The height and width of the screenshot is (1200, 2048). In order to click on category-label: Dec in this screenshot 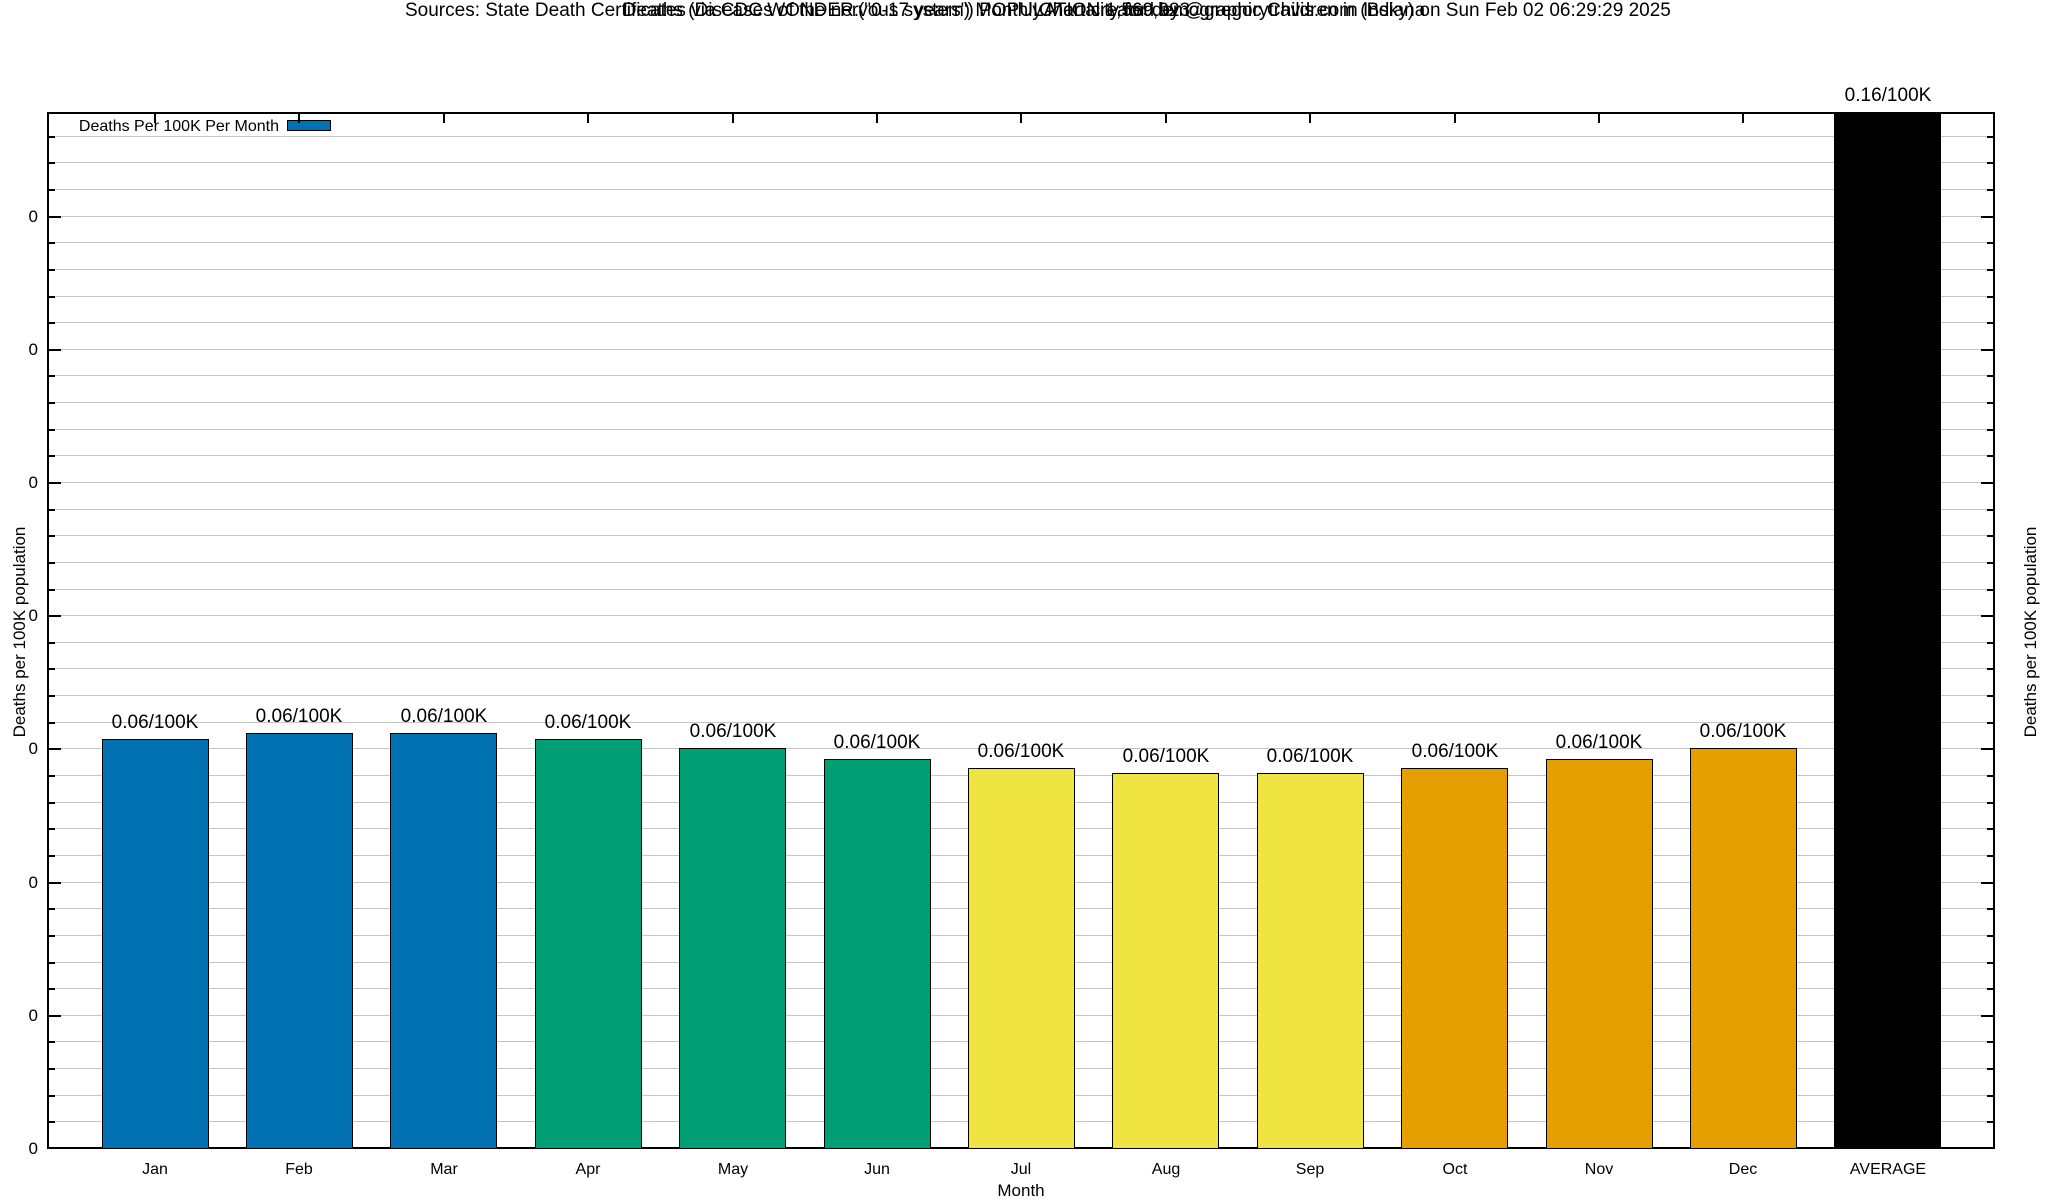, I will do `click(1743, 1169)`.